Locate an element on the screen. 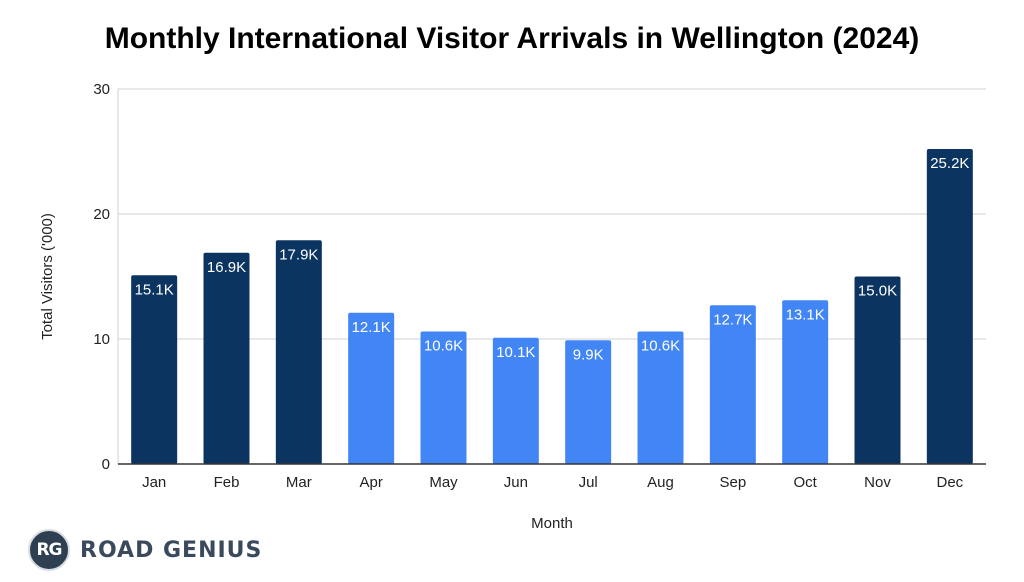 The width and height of the screenshot is (1024, 582). bar-feb is located at coordinates (226, 358).